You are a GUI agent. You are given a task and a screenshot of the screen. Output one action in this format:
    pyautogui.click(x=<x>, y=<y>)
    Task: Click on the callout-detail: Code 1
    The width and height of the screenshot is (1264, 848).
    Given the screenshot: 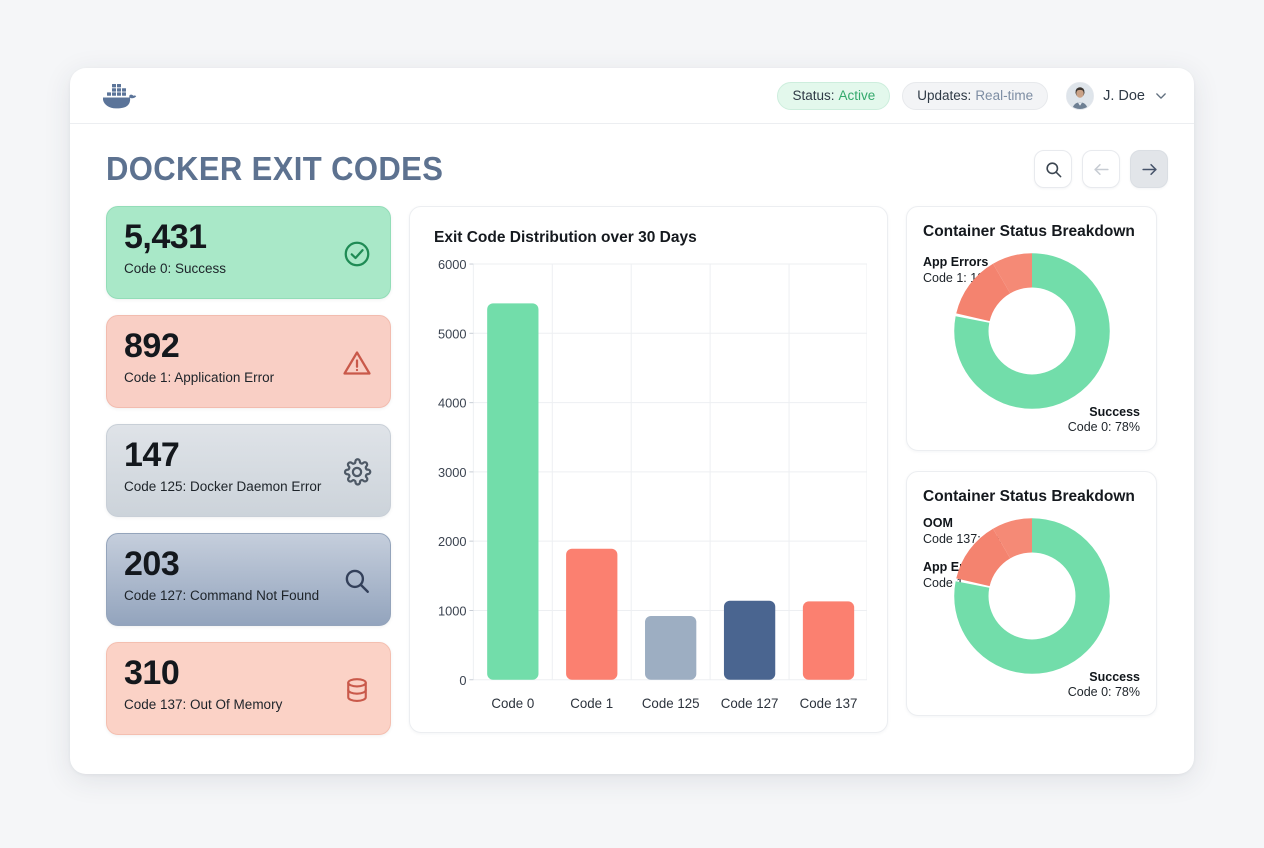 What is the action you would take?
    pyautogui.click(x=943, y=582)
    